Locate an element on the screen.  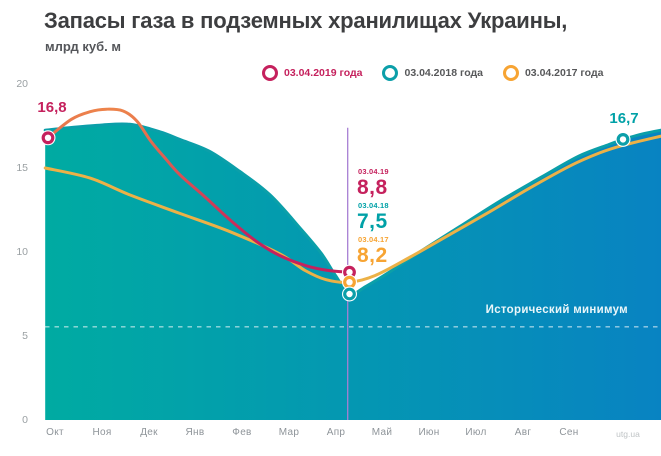
x-tick-label-6: Мар is located at coordinates (289, 432).